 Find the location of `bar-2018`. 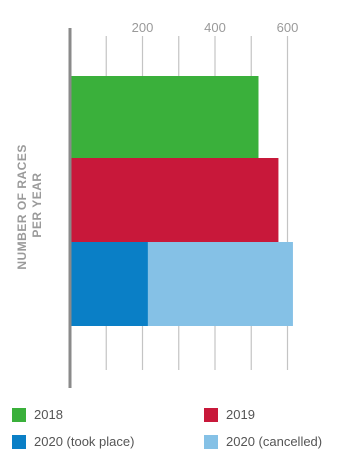

bar-2018 is located at coordinates (164, 118).